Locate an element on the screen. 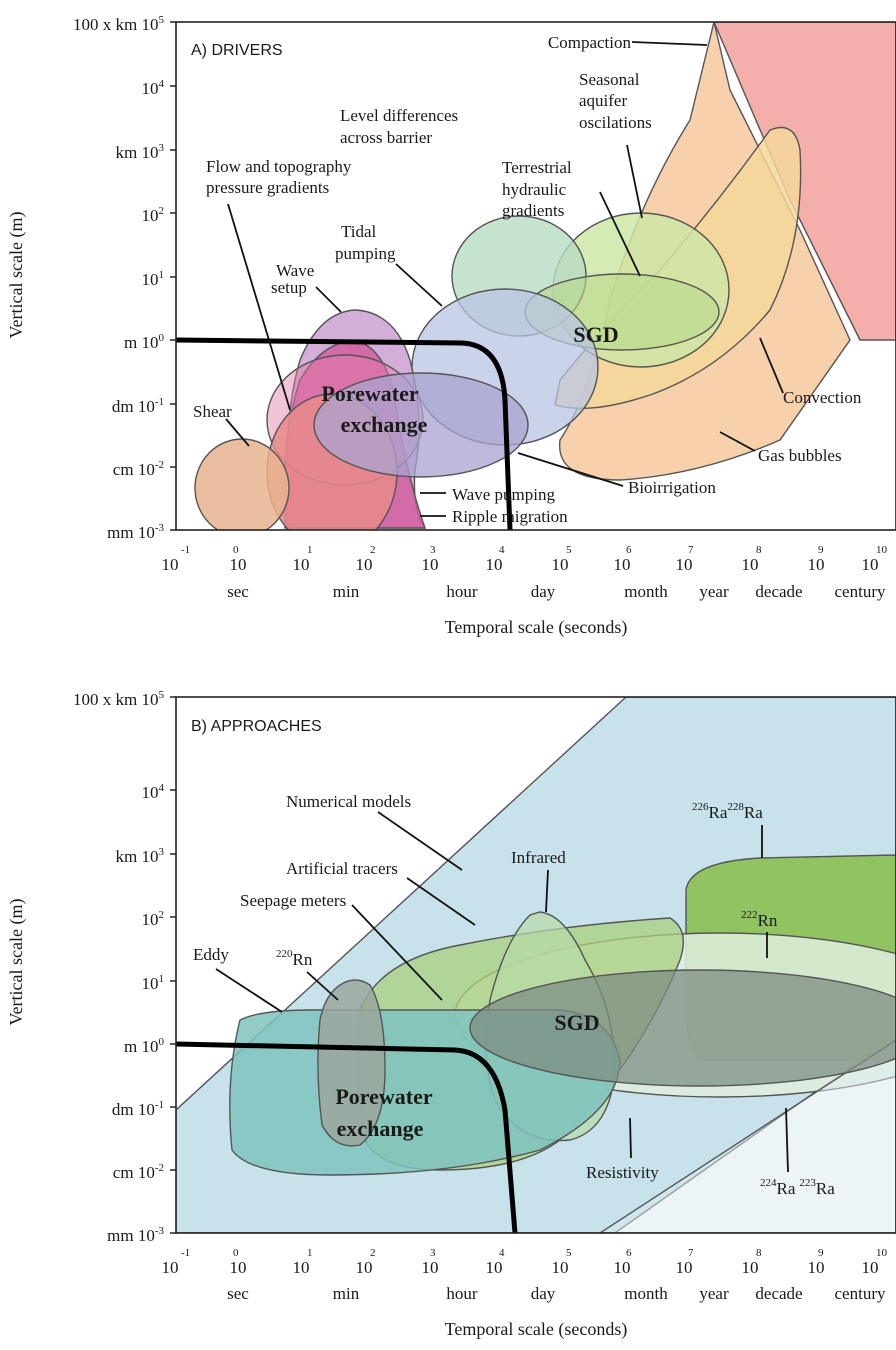 This screenshot has height=1350, width=896. panel-a-y-ticks is located at coordinates (173, 276).